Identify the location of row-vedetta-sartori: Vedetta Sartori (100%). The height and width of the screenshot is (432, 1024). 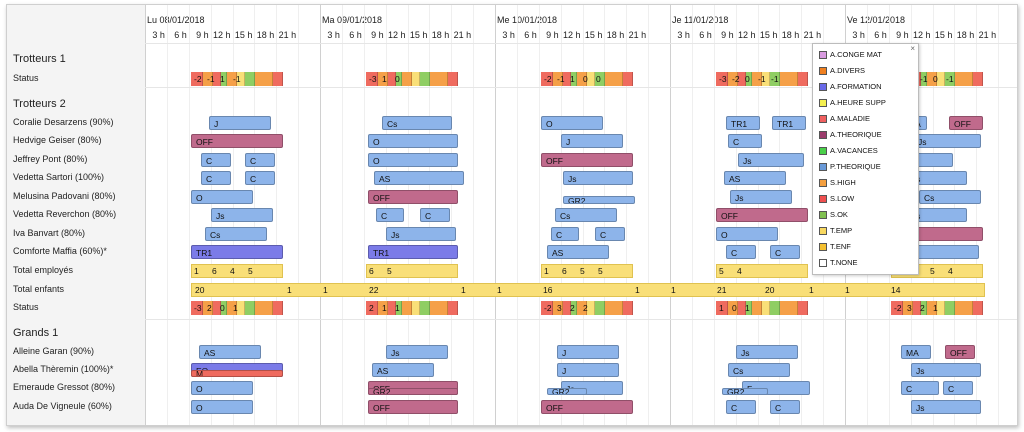
(59, 177).